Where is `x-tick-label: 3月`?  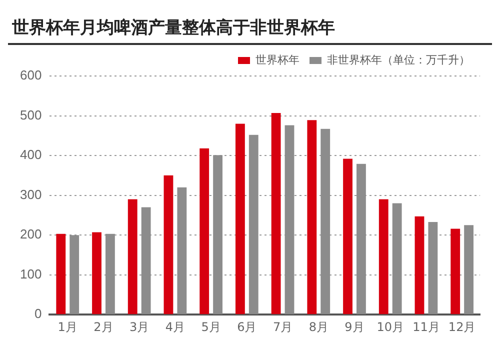
x-tick-label: 3月 is located at coordinates (140, 327).